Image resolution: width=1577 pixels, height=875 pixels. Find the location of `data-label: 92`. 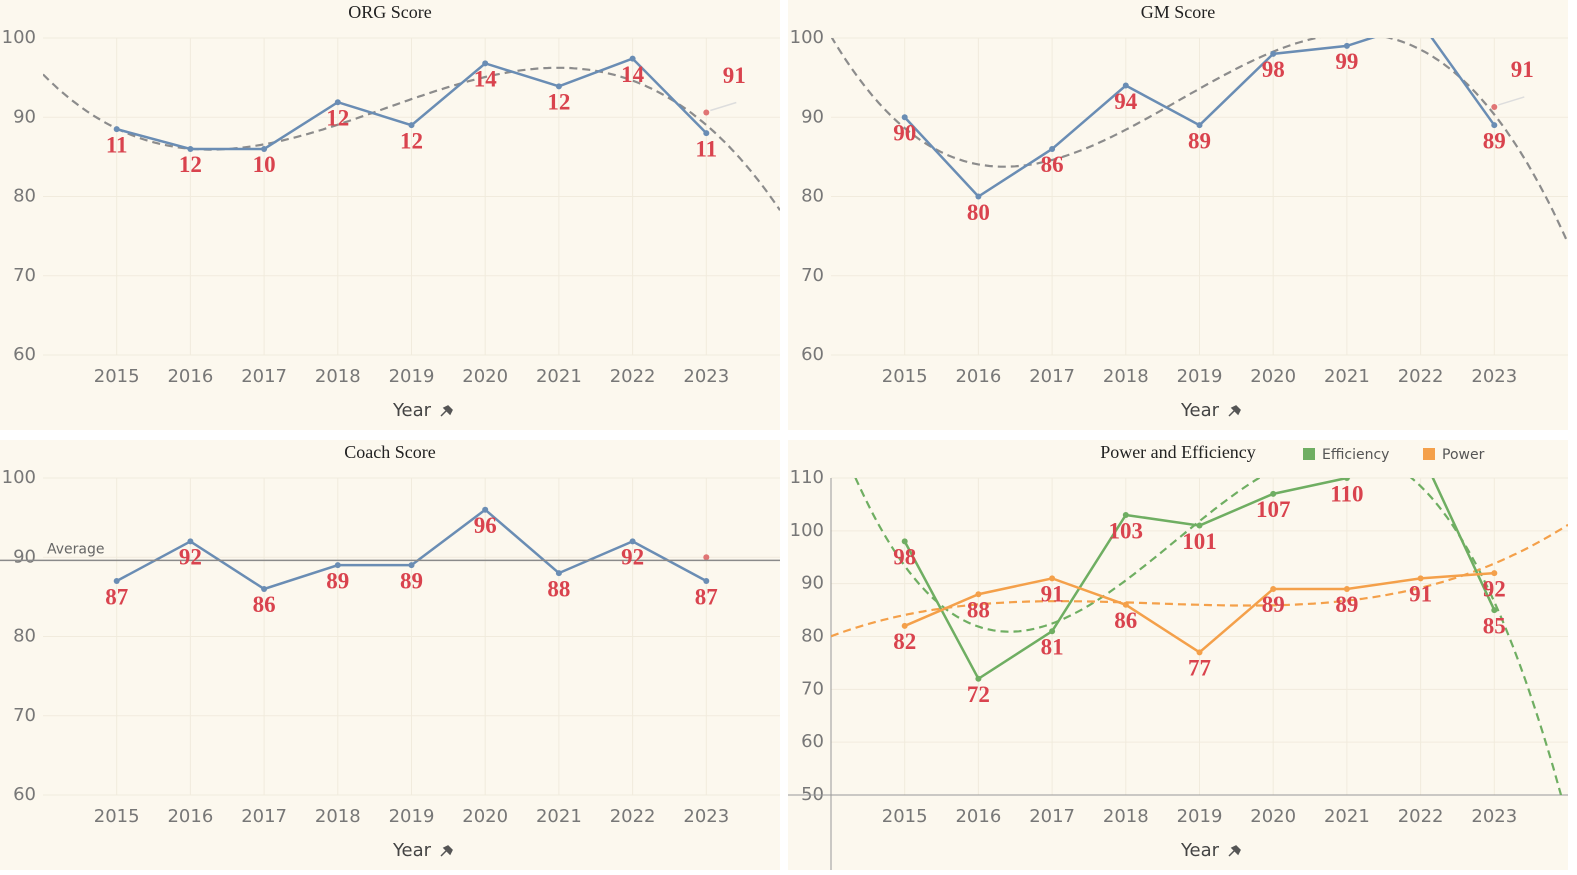

data-label: 92 is located at coordinates (190, 557).